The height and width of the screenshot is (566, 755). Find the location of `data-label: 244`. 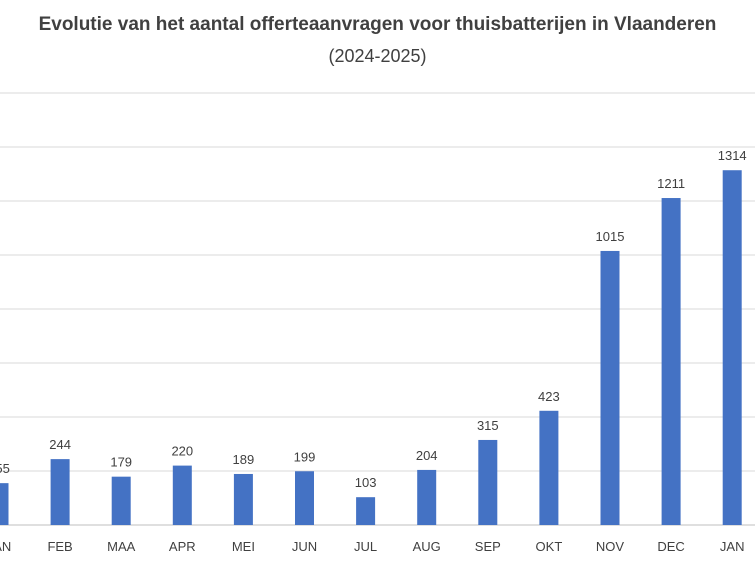

data-label: 244 is located at coordinates (60, 444).